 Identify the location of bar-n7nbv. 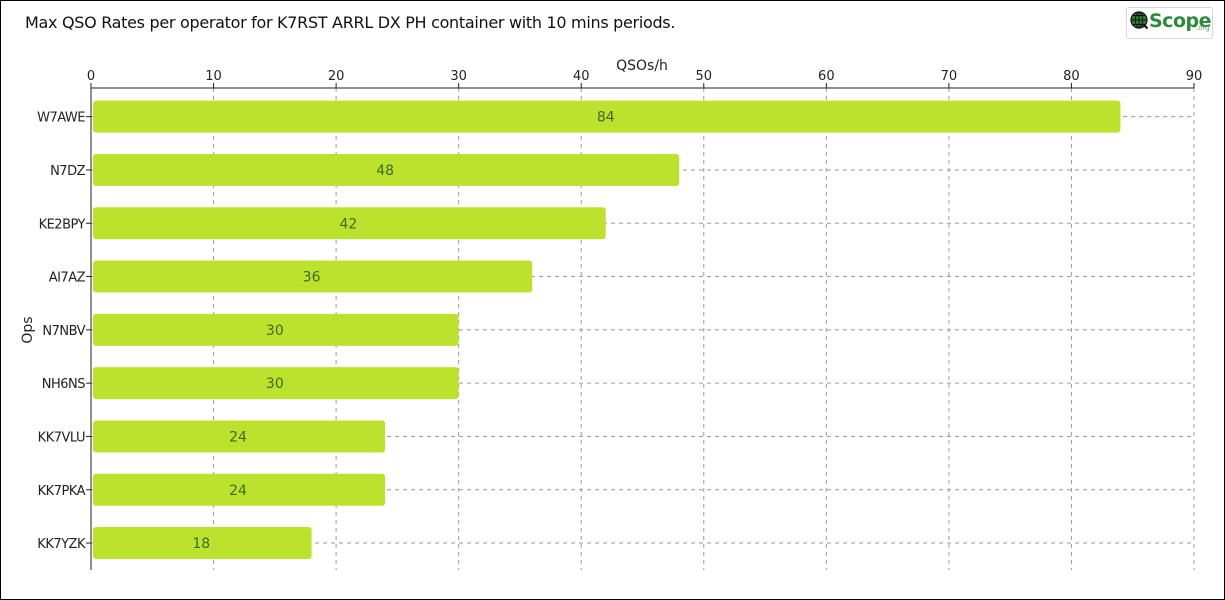
(276, 329).